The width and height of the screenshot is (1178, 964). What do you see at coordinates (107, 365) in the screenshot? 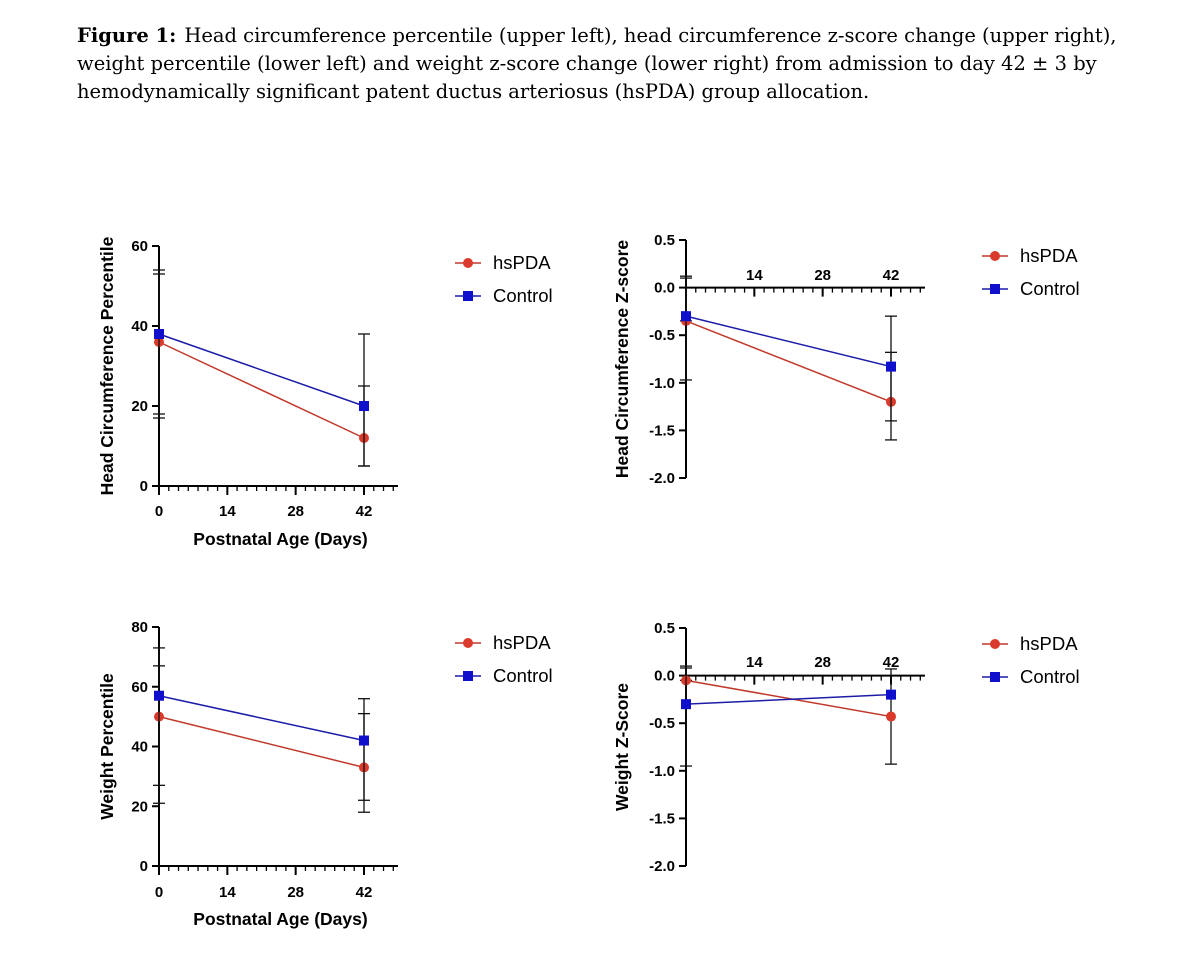
I see `y-axis-title: Head Circumference Percentile` at bounding box center [107, 365].